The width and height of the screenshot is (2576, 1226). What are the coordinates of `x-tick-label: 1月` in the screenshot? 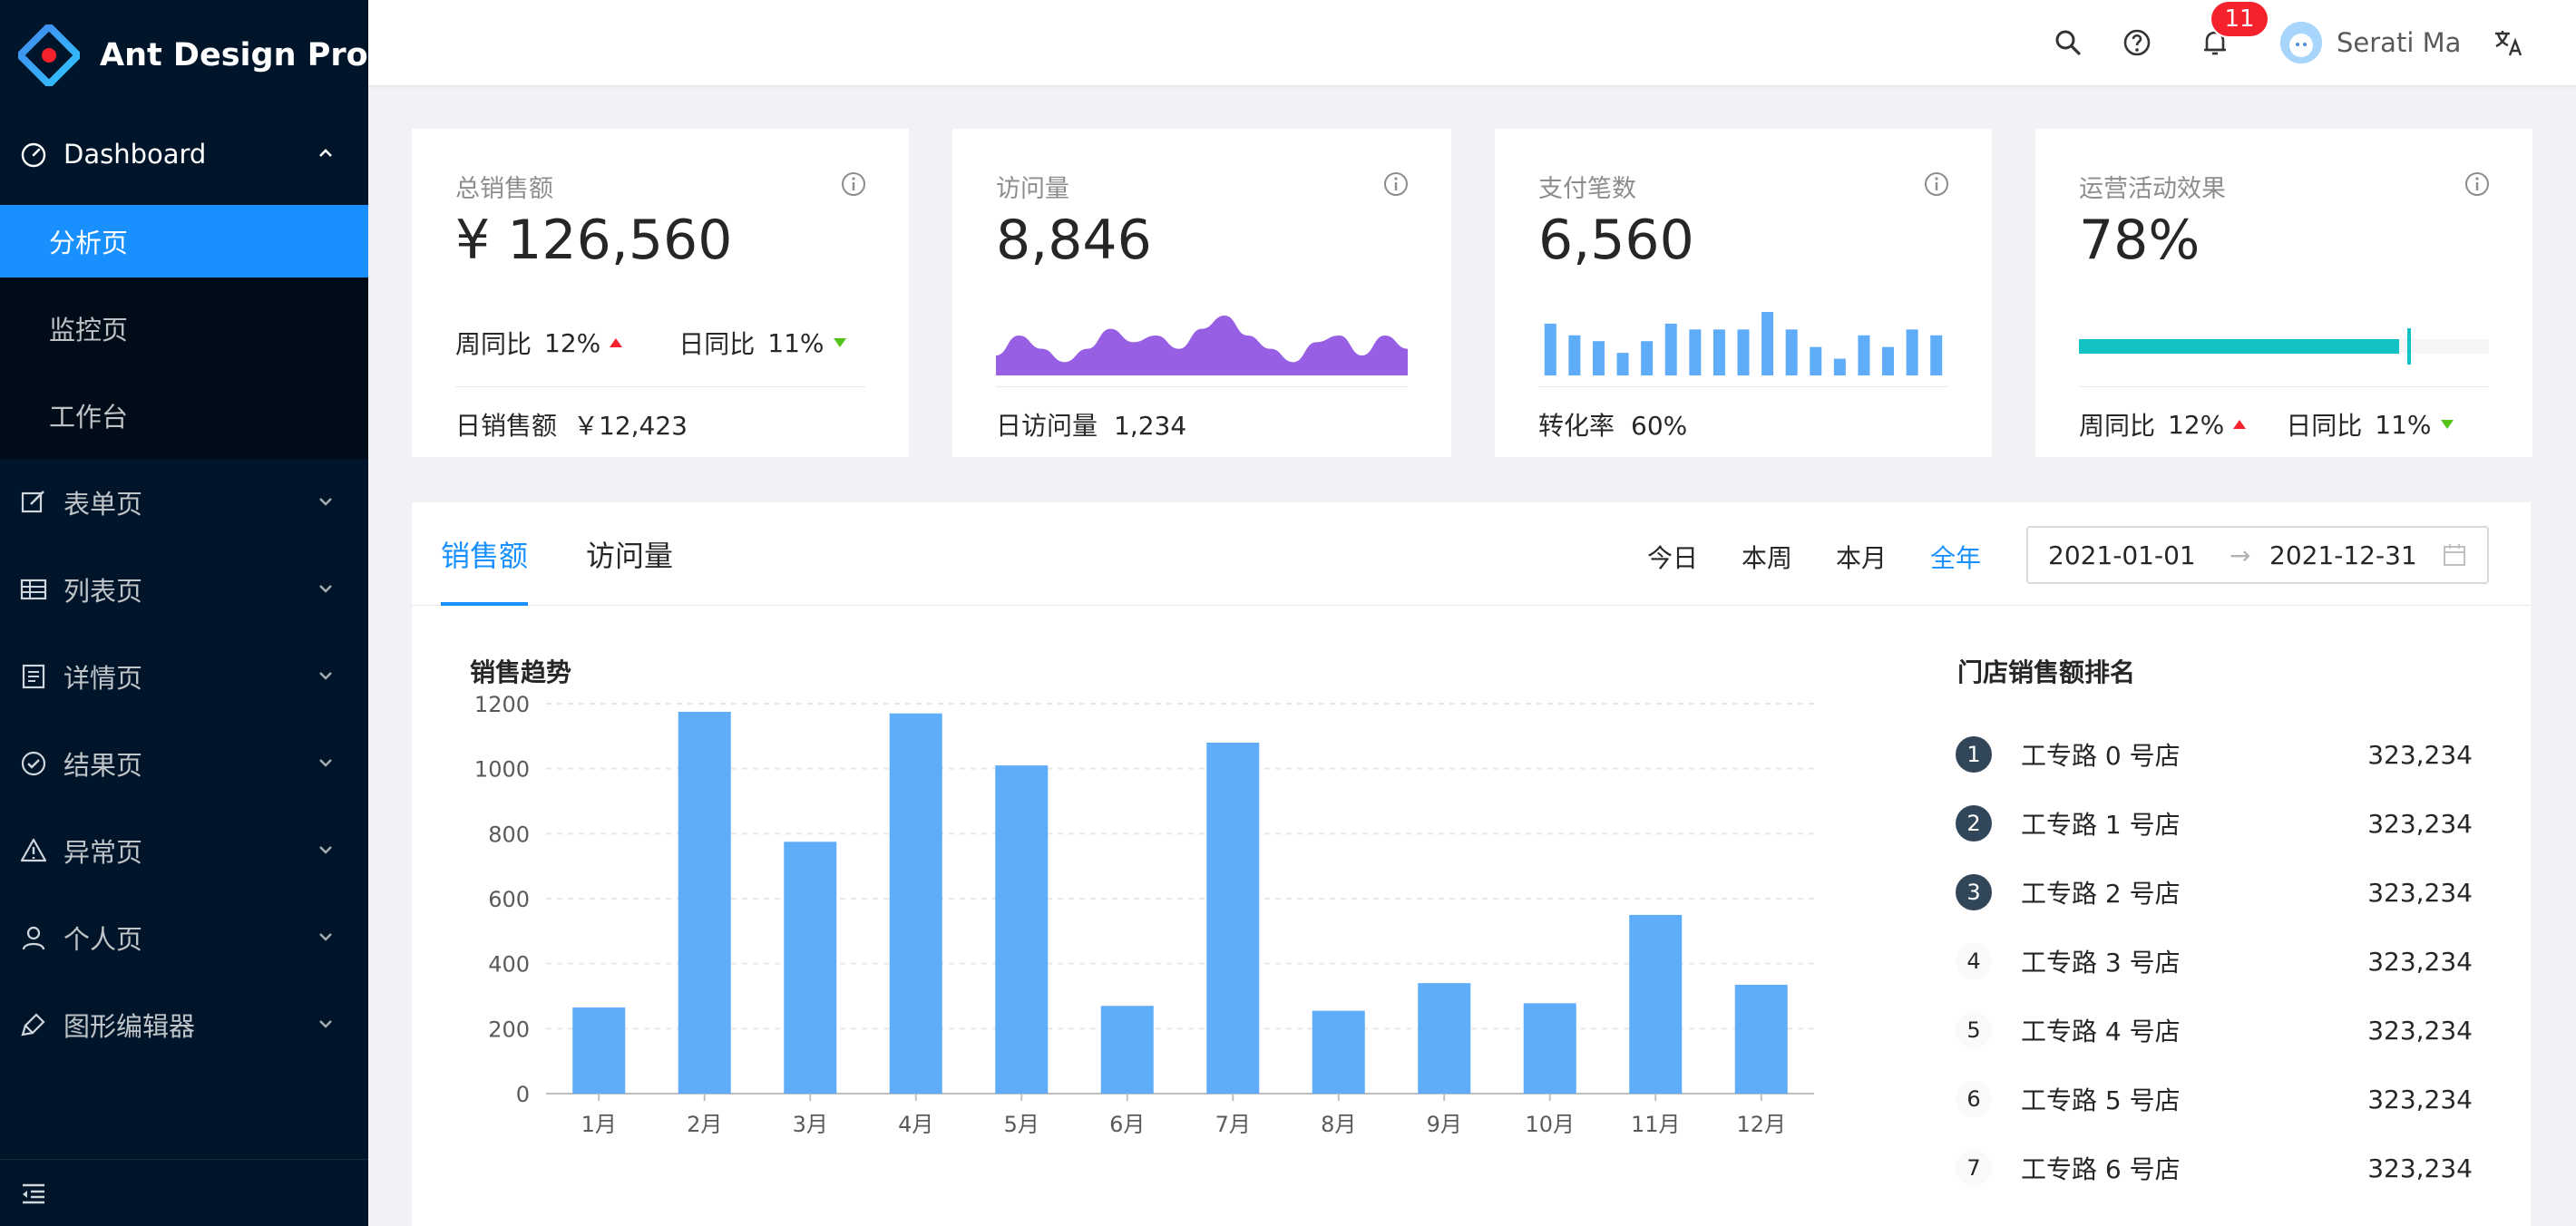 It's located at (599, 1124).